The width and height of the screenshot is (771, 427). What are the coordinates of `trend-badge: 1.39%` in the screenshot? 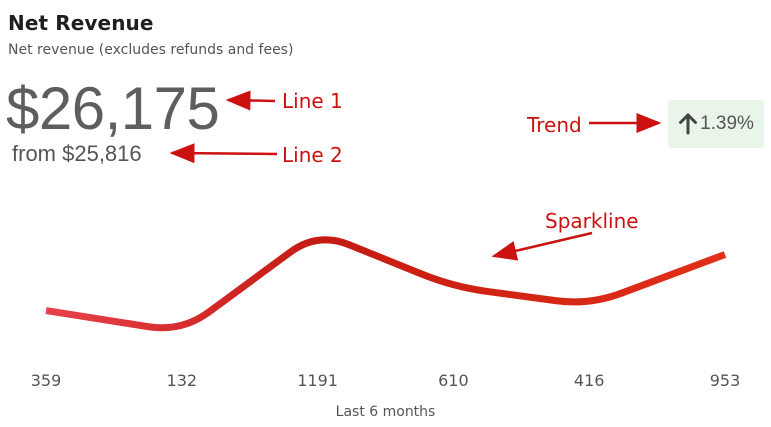 It's located at (716, 124).